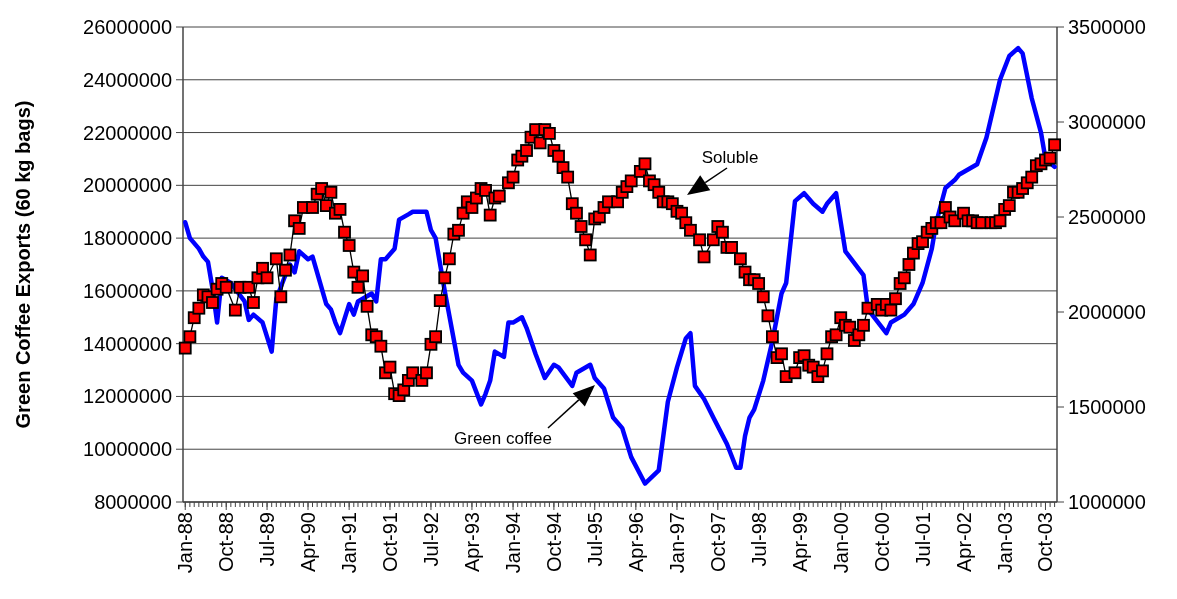 The width and height of the screenshot is (1177, 599). Describe the element at coordinates (513, 543) in the screenshot. I see `x-tick-label: Jan-94` at that location.